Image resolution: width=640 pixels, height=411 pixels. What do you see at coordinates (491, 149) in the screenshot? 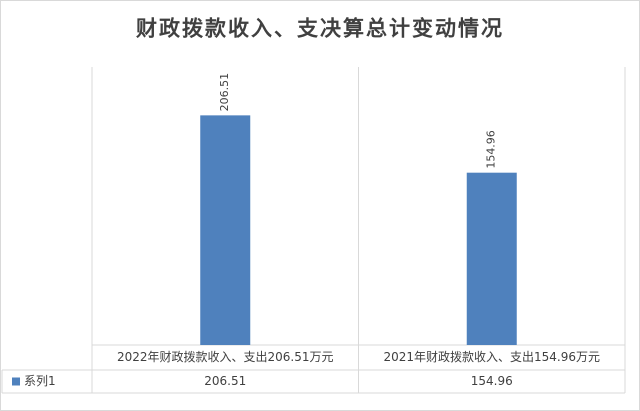
I see `data-label: 154.96` at bounding box center [491, 149].